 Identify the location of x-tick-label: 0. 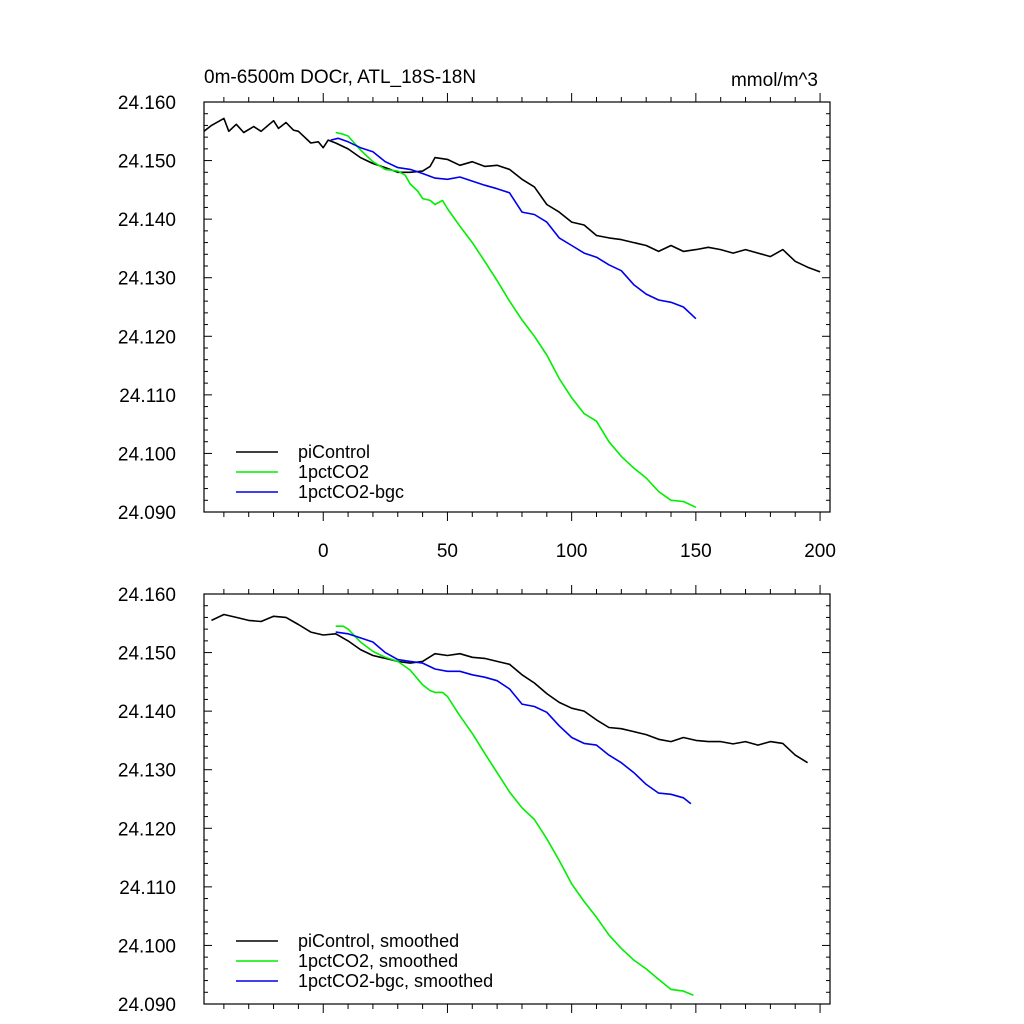
(323, 551).